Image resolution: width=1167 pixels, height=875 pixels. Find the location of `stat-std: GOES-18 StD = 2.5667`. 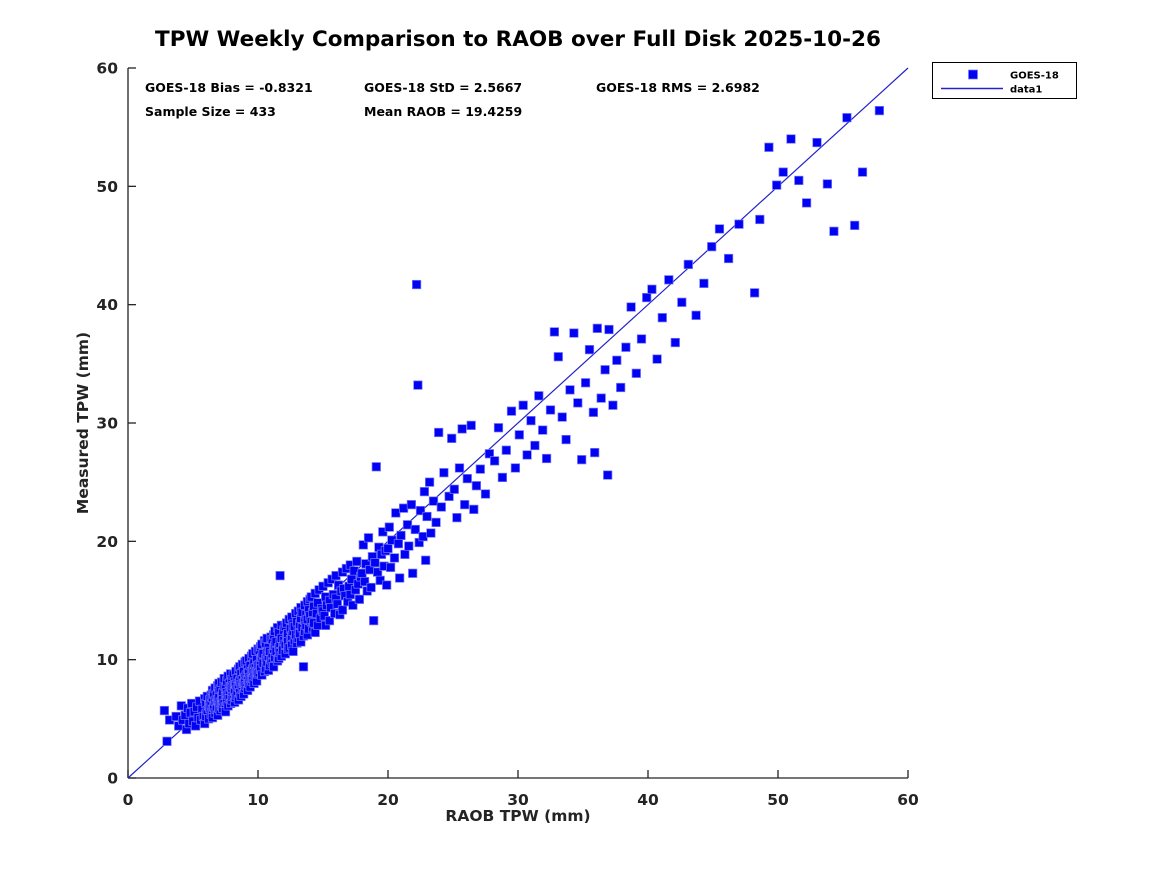

stat-std: GOES-18 StD = 2.5667 is located at coordinates (443, 87).